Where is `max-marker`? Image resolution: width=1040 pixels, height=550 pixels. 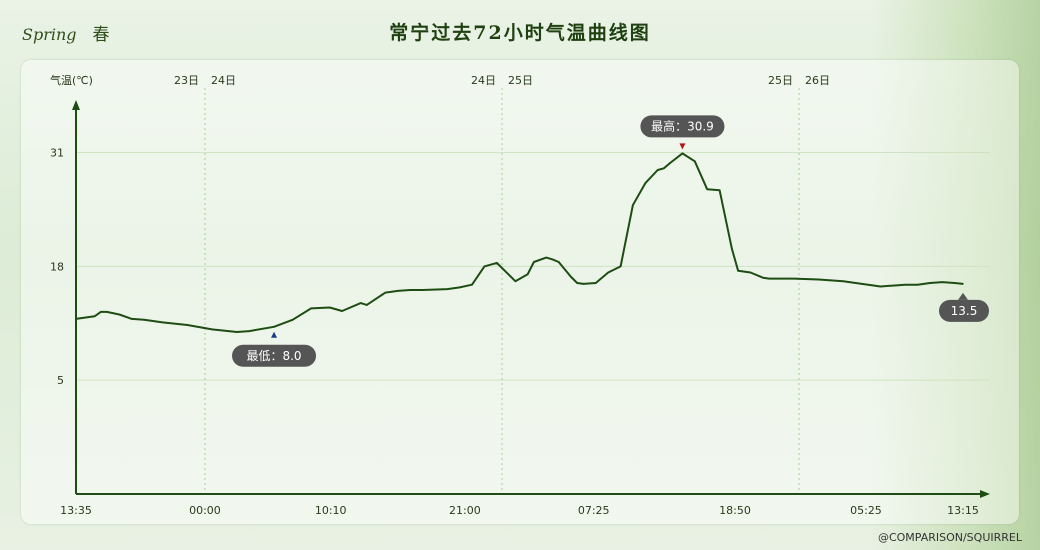 max-marker is located at coordinates (682, 146).